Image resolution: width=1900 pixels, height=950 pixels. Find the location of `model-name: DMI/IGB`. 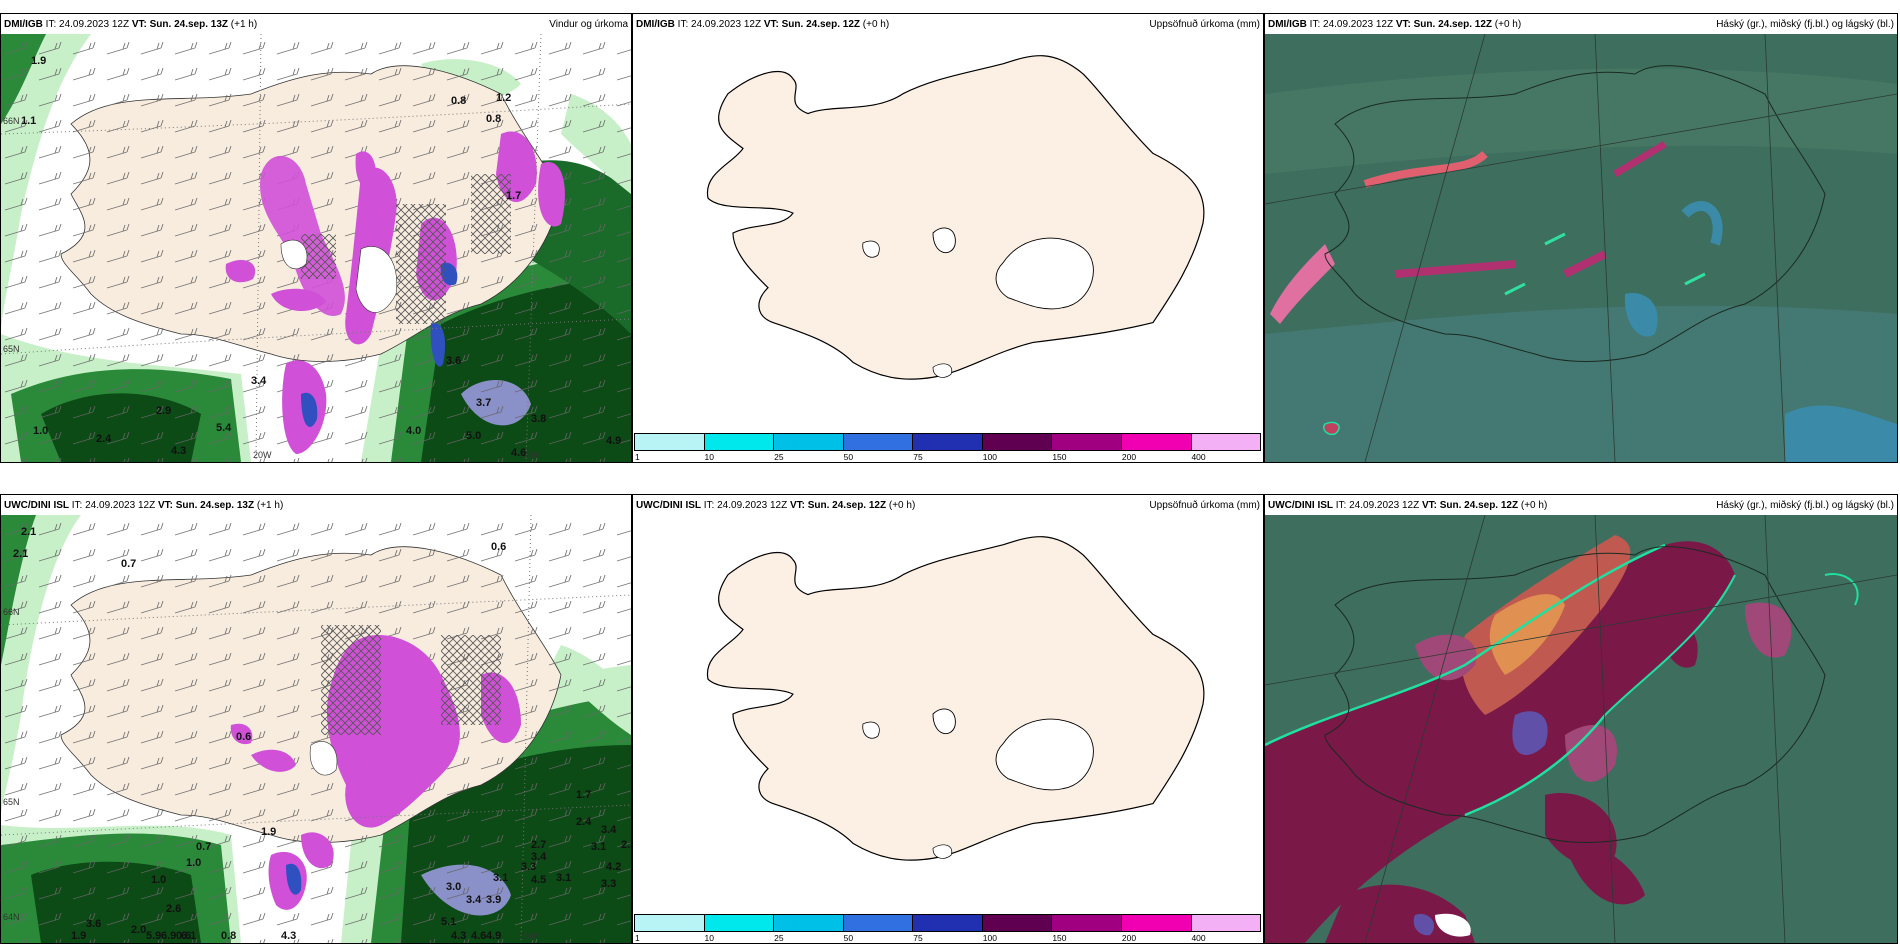

model-name: DMI/IGB is located at coordinates (655, 24).